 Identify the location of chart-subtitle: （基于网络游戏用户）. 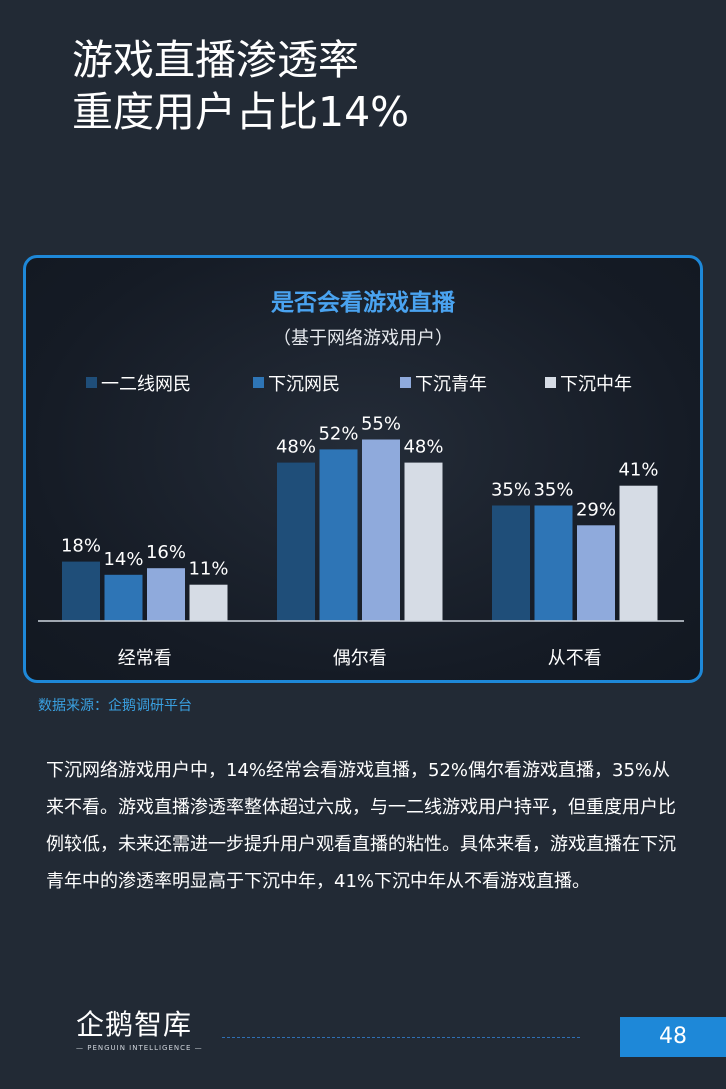
(363, 338).